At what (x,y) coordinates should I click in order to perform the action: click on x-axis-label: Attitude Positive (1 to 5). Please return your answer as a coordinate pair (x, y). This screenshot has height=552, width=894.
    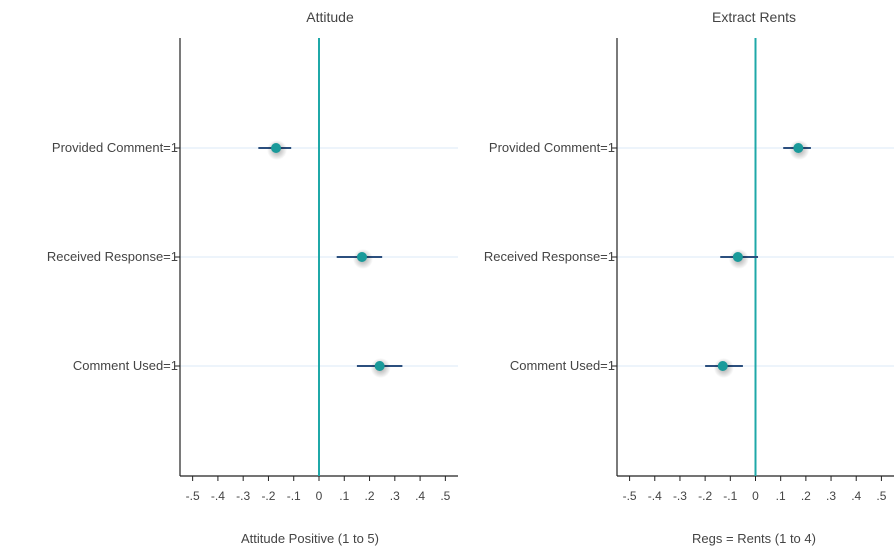
    Looking at the image, I should click on (310, 538).